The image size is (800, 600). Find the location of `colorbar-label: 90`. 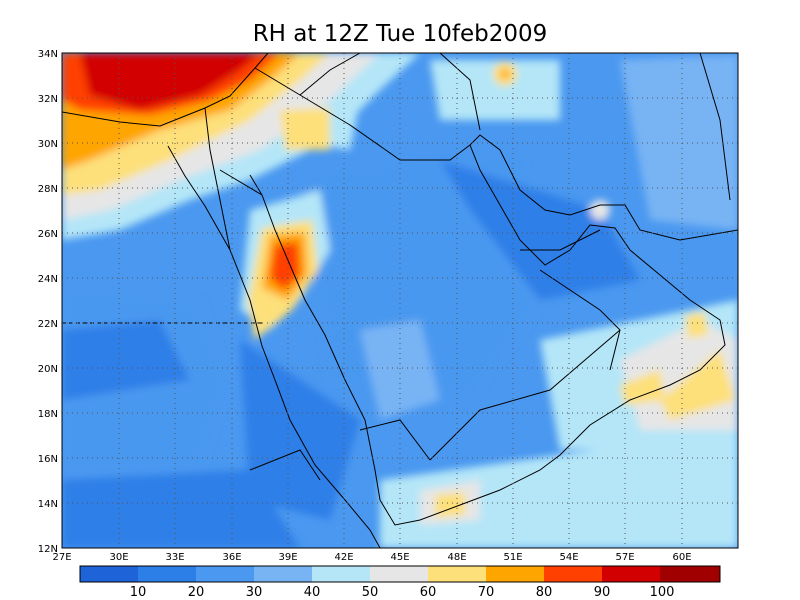

colorbar-label: 90 is located at coordinates (602, 592).